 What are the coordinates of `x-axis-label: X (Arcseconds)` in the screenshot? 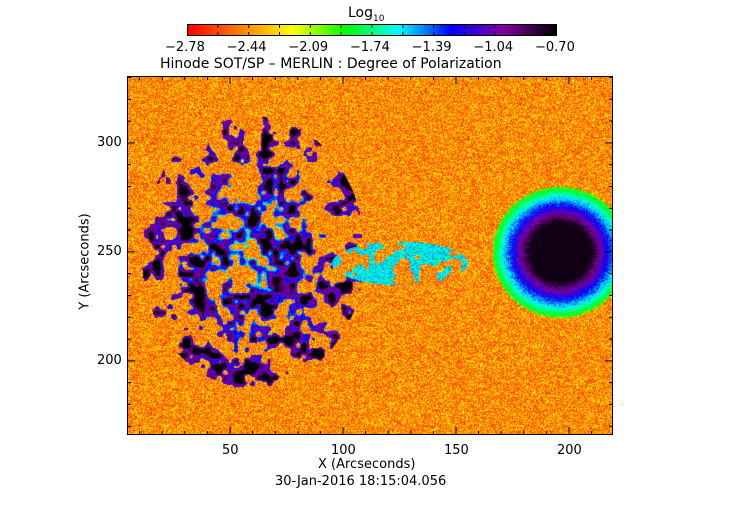 It's located at (367, 464).